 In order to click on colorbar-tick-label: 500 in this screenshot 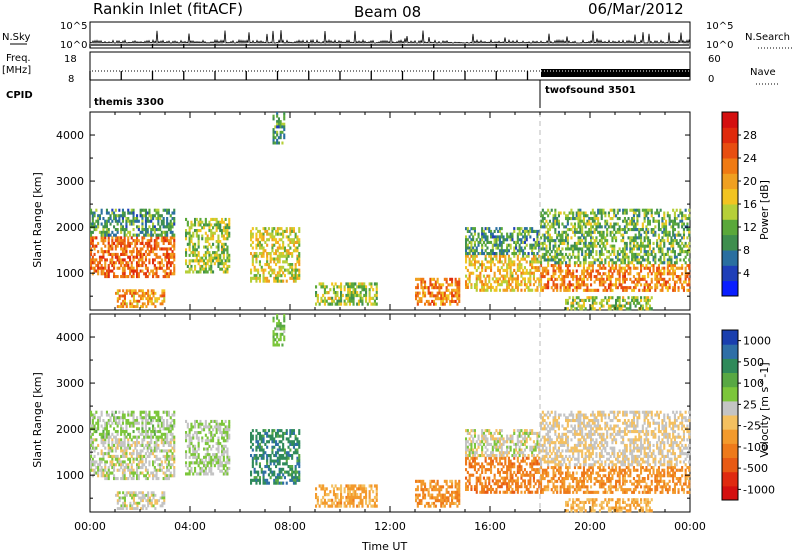, I will do `click(753, 362)`.